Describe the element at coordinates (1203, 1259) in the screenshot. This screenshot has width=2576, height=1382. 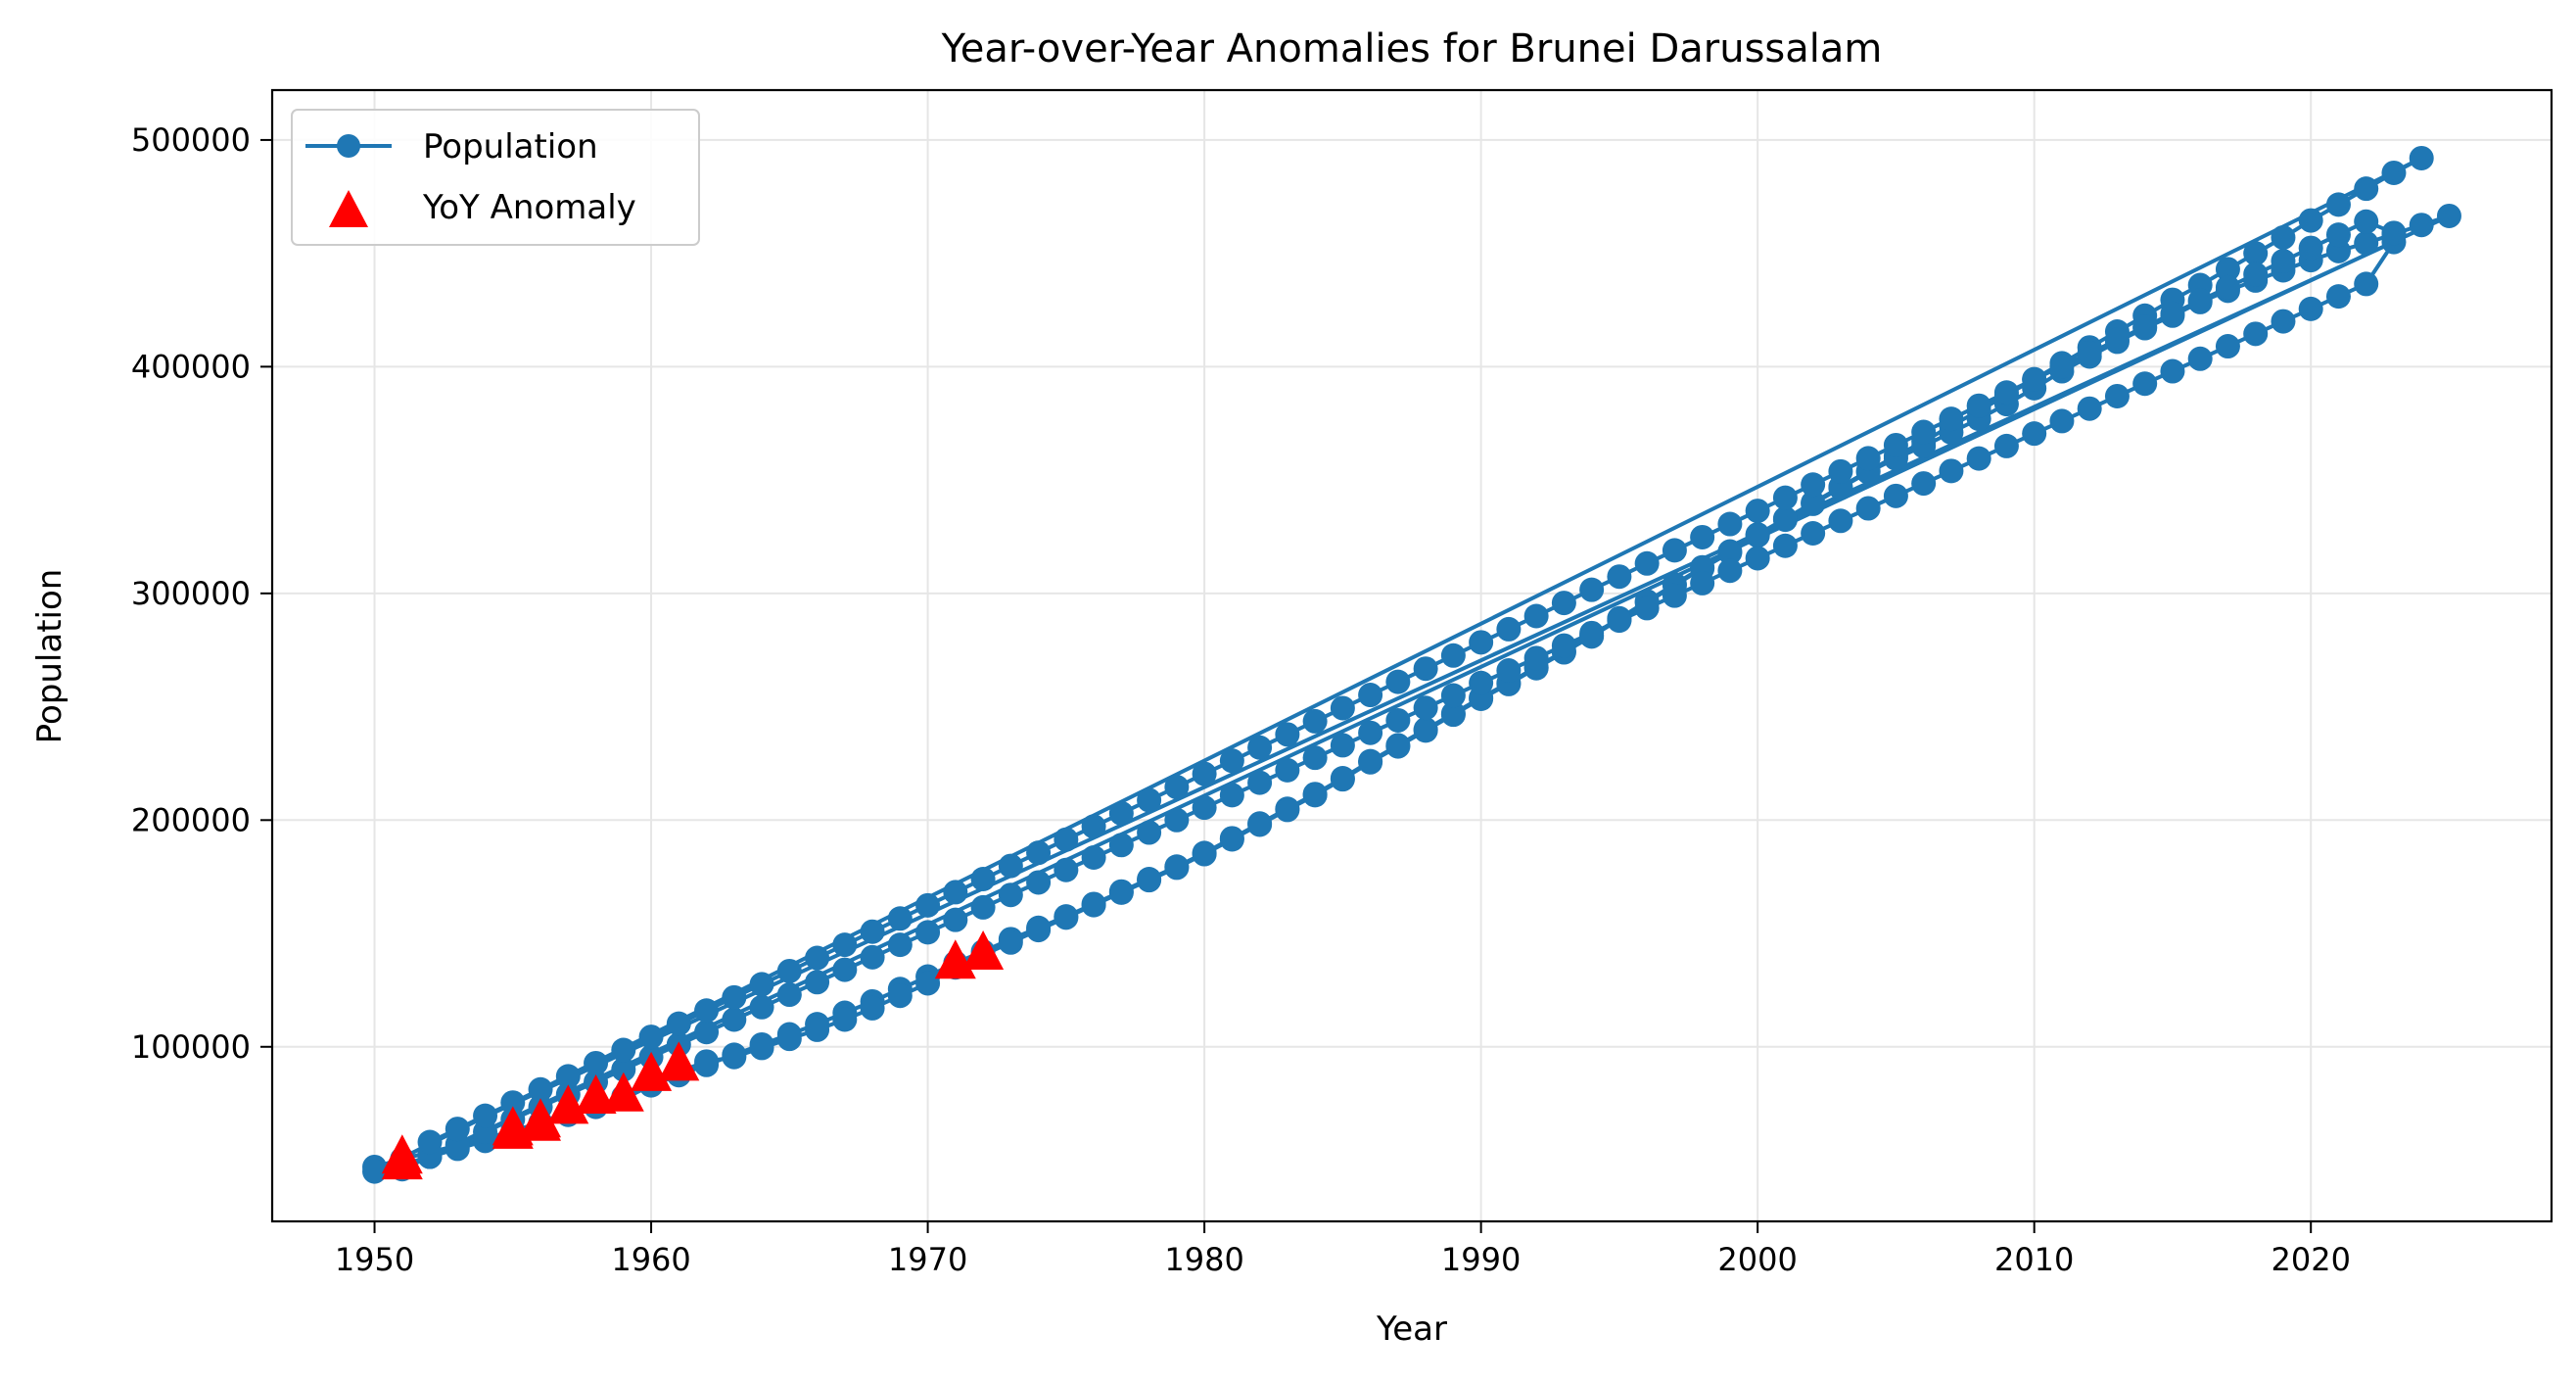
I see `x-tick-label: 1980` at that location.